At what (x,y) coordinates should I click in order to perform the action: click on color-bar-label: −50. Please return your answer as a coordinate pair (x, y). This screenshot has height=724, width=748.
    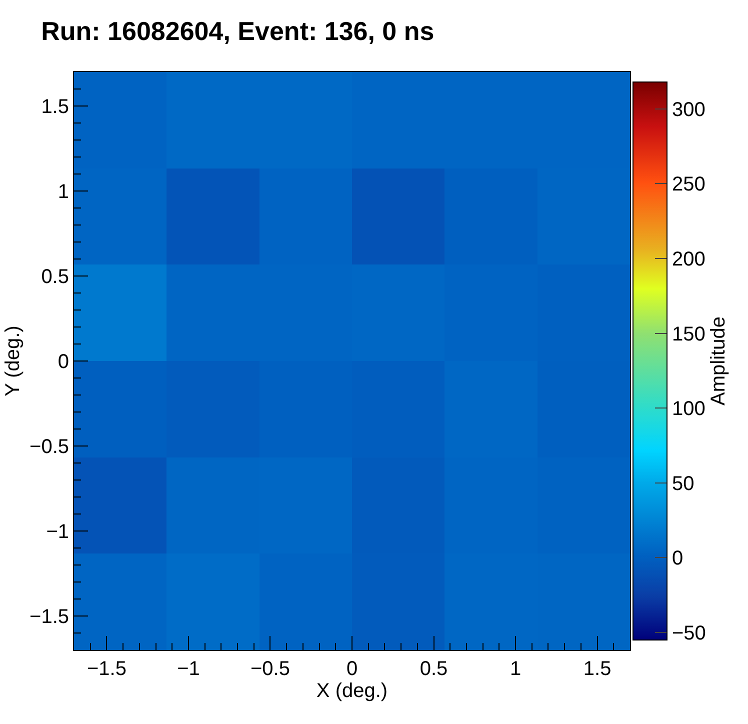
    Looking at the image, I should click on (689, 633).